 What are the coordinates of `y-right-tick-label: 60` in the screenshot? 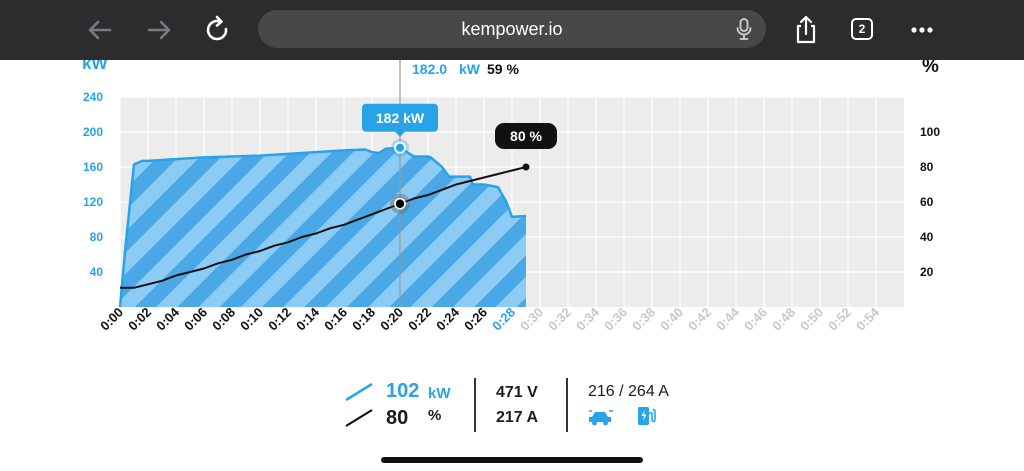 It's located at (927, 202).